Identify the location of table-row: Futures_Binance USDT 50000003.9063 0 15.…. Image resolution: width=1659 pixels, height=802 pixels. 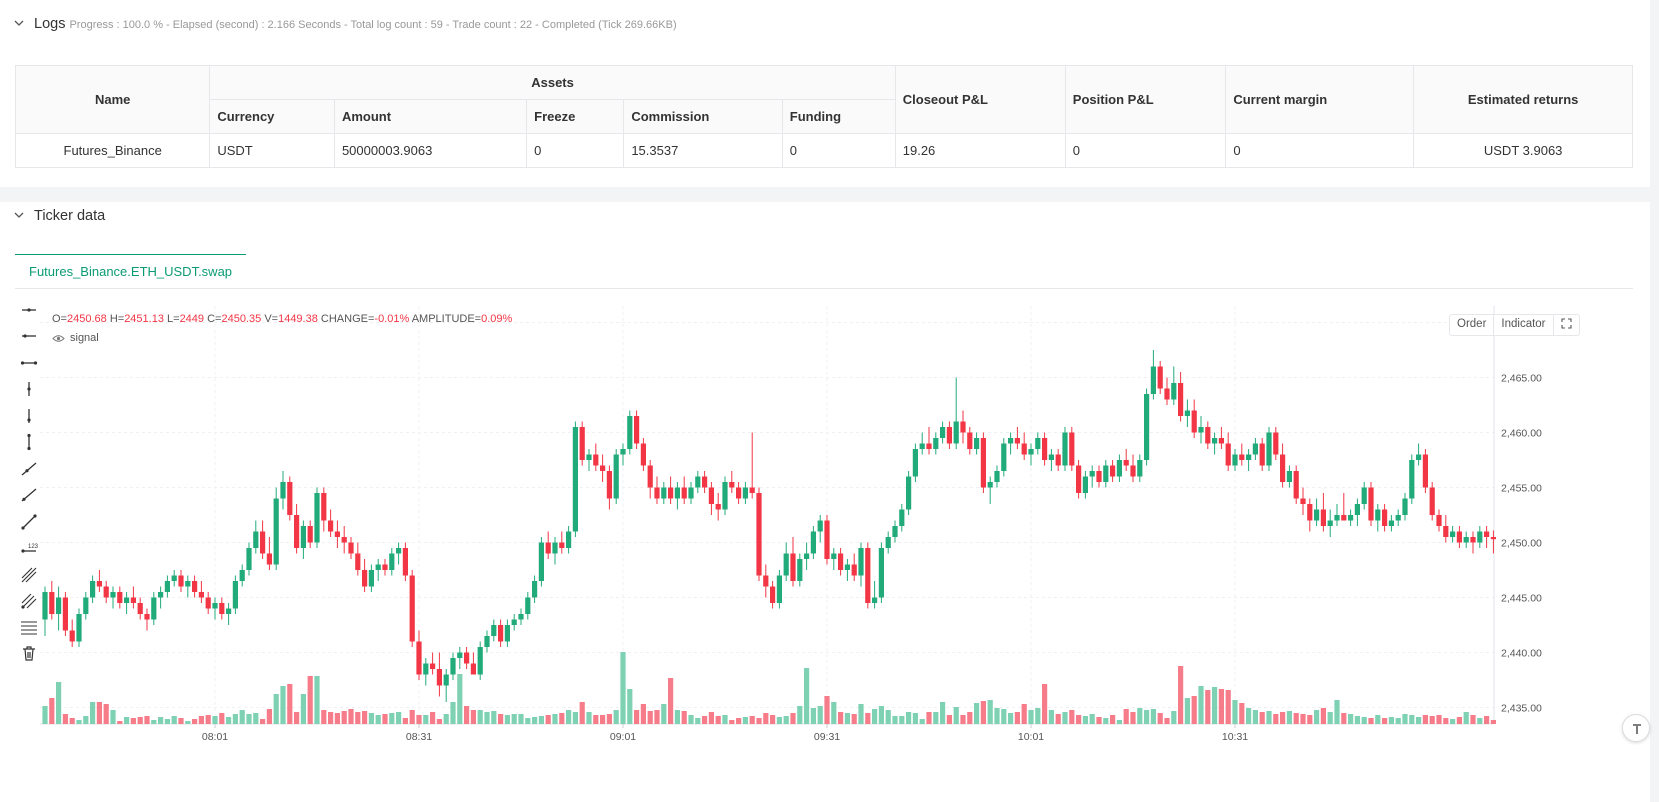
(823, 150).